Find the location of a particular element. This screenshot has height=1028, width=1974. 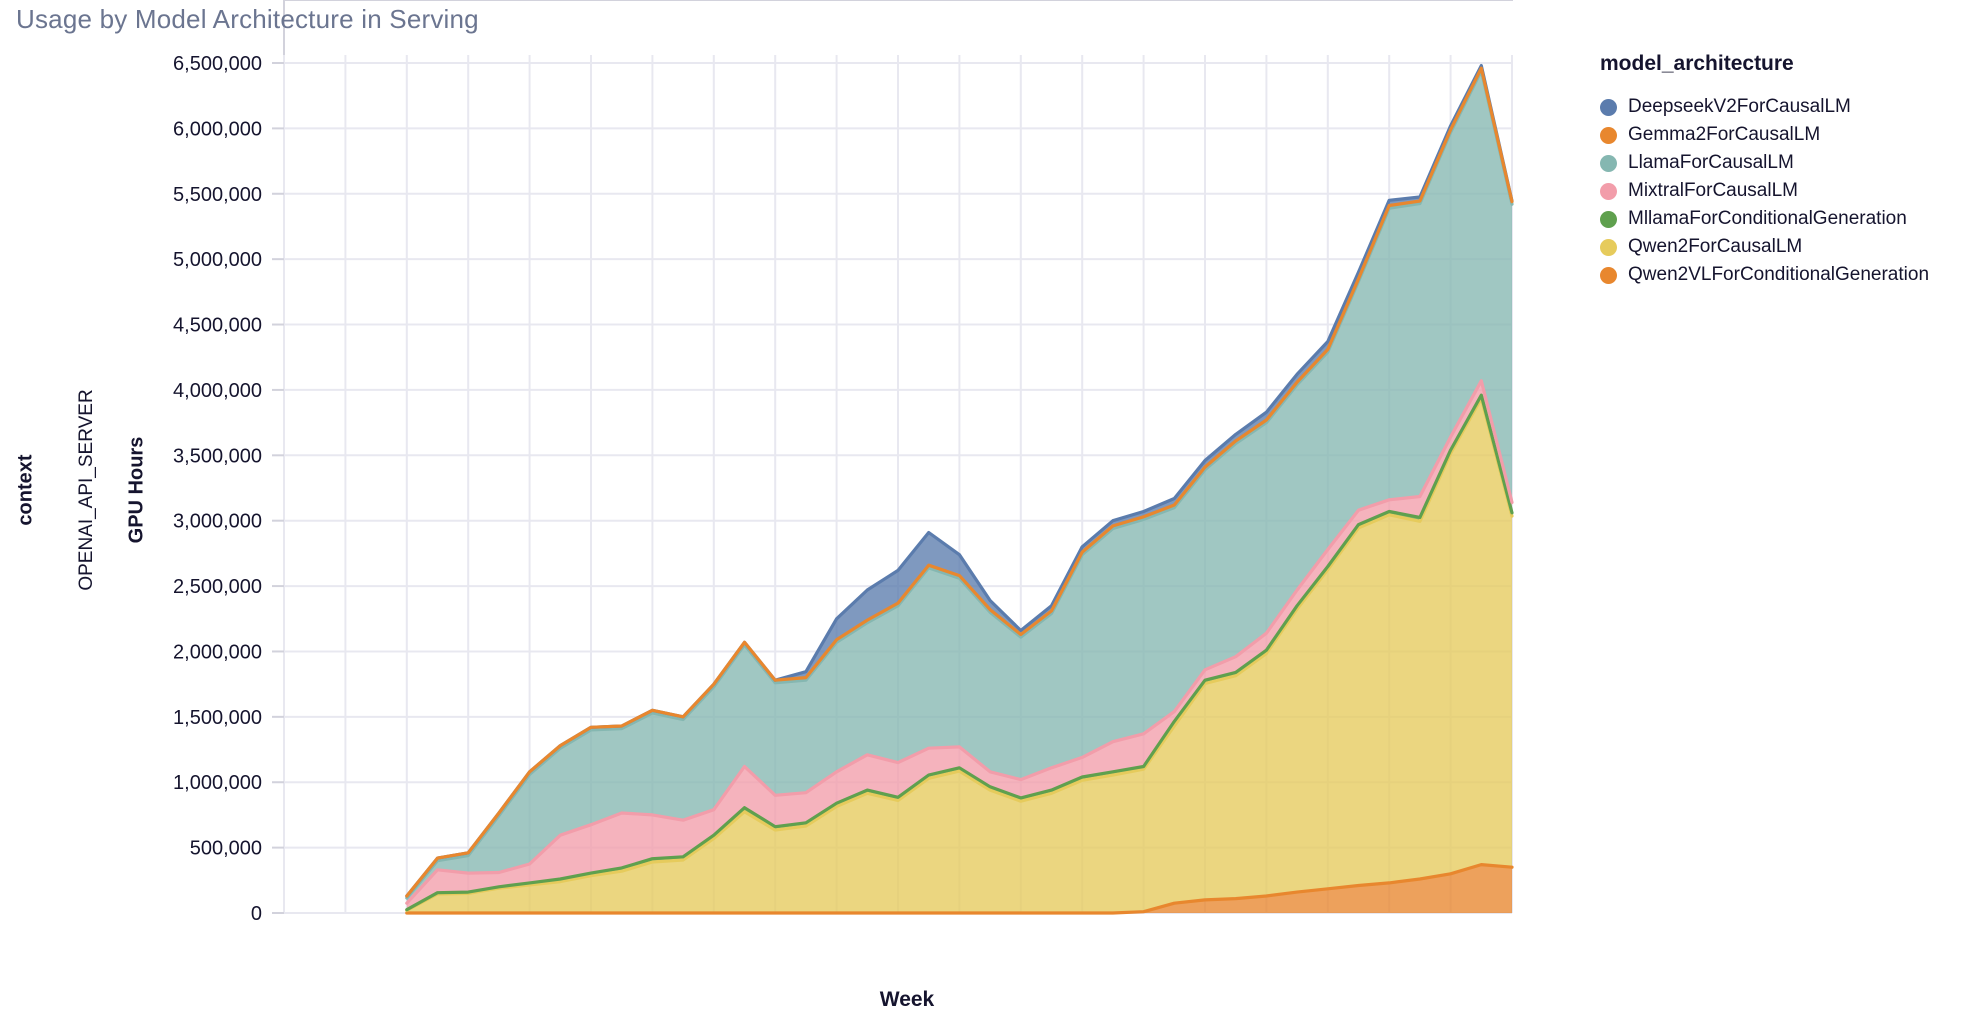

y-tick-label: 5,000,000 is located at coordinates (217, 260).